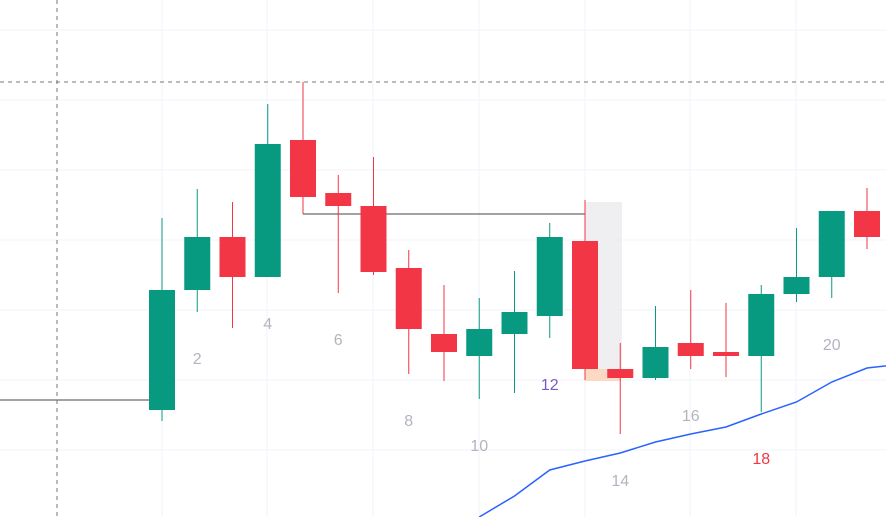 The height and width of the screenshot is (517, 886). What do you see at coordinates (832, 345) in the screenshot?
I see `bar-number: 20` at bounding box center [832, 345].